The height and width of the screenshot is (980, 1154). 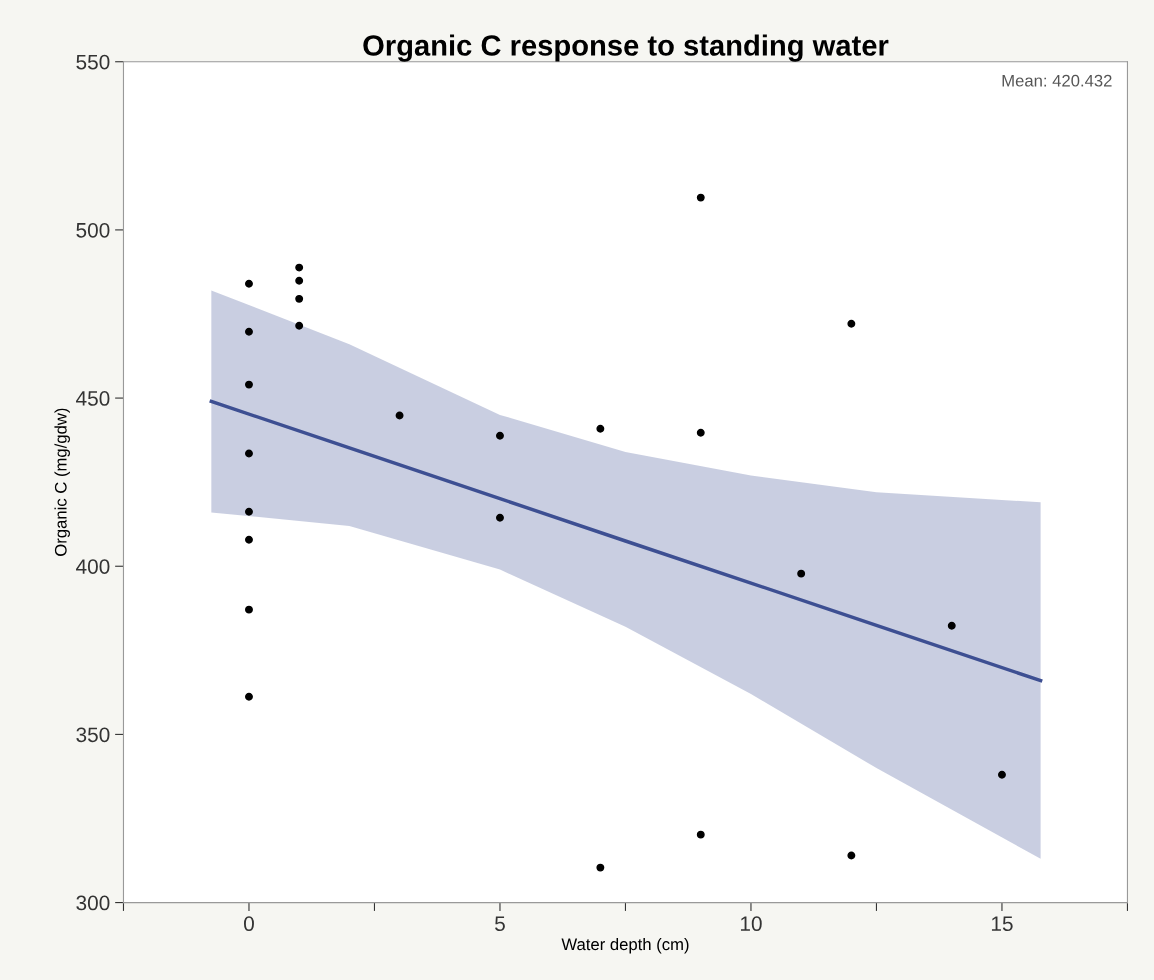 What do you see at coordinates (93, 566) in the screenshot?
I see `y-tick-label: 400` at bounding box center [93, 566].